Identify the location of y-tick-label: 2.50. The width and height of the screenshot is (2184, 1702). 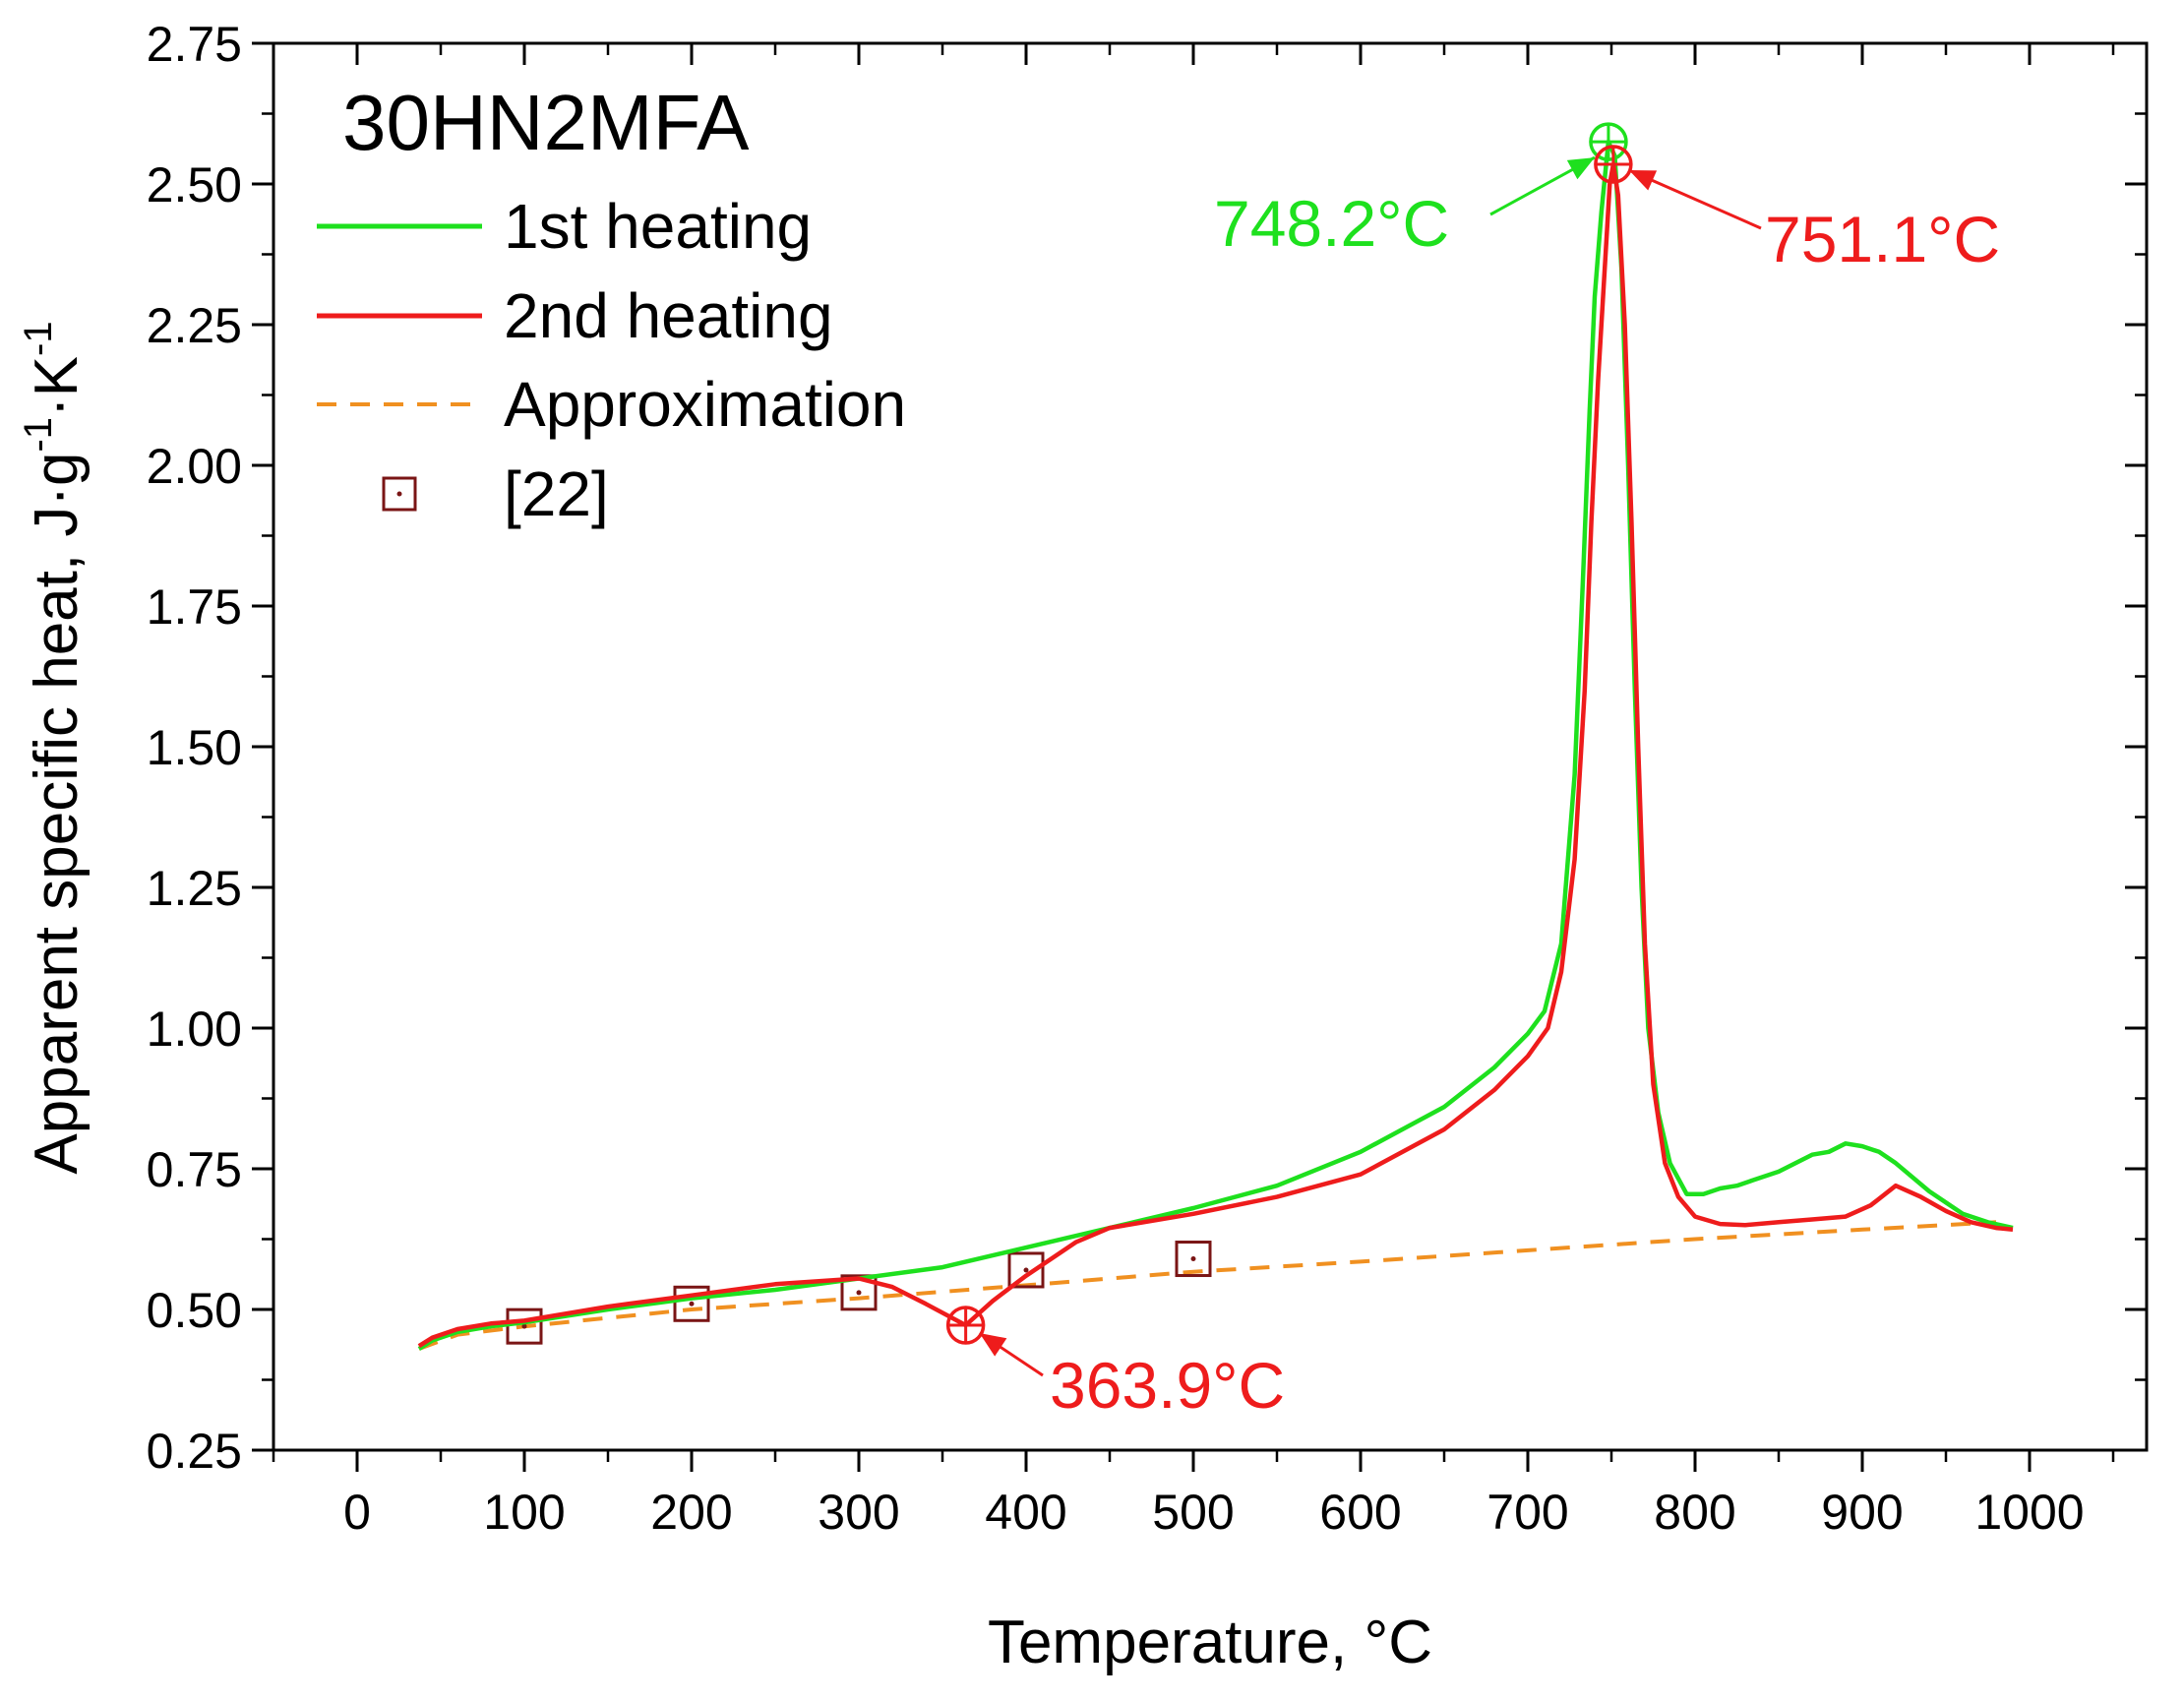
(194, 185).